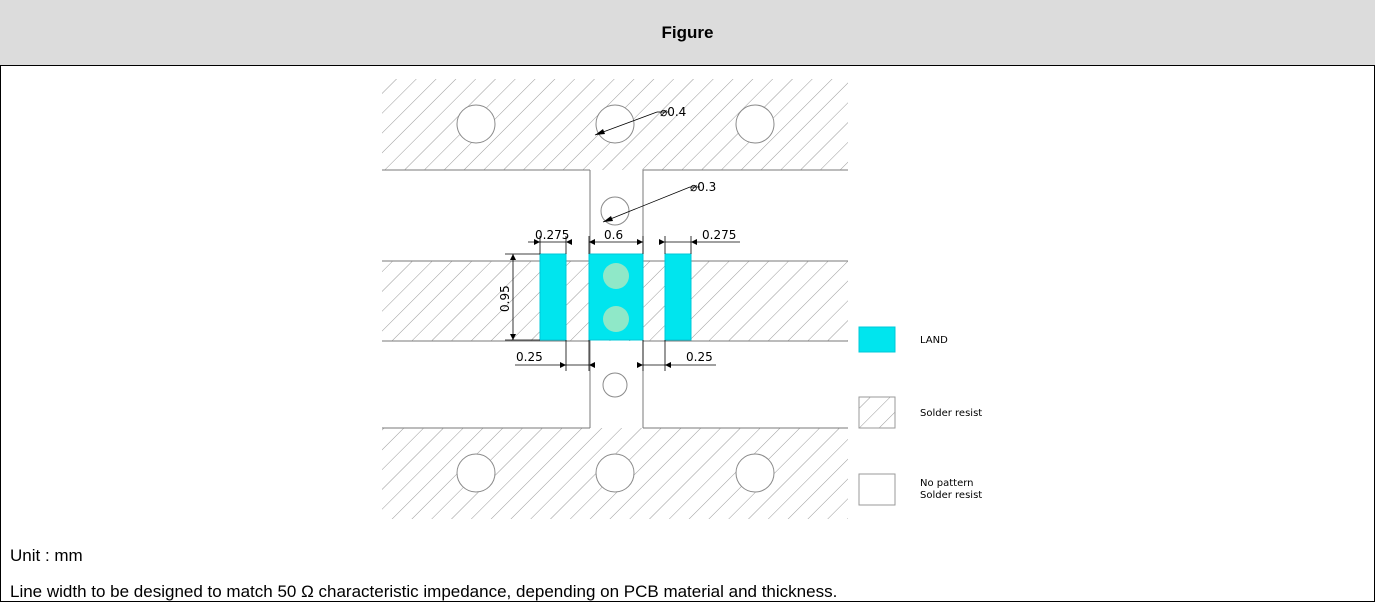 The height and width of the screenshot is (604, 1377). What do you see at coordinates (626, 123) in the screenshot?
I see `leader-via-large` at bounding box center [626, 123].